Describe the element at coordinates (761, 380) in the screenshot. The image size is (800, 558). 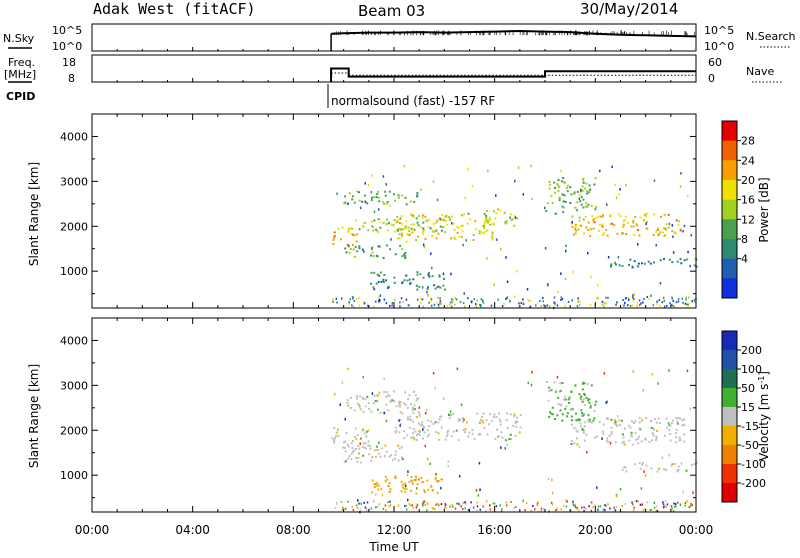
I see `velocity-cbar-label-sup: -1` at that location.